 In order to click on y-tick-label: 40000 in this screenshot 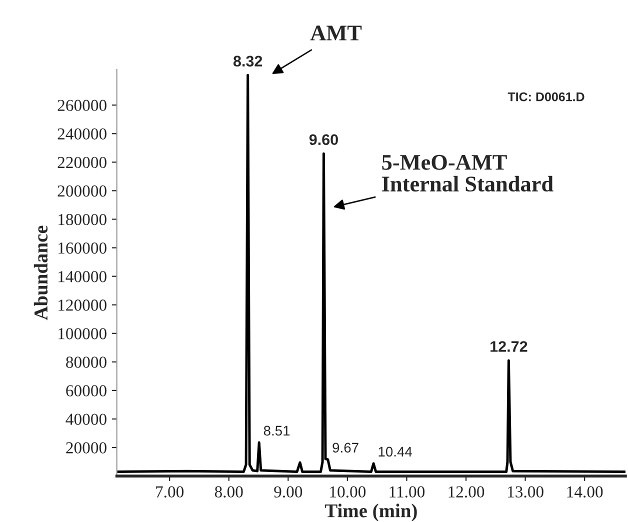, I will do `click(86, 419)`.